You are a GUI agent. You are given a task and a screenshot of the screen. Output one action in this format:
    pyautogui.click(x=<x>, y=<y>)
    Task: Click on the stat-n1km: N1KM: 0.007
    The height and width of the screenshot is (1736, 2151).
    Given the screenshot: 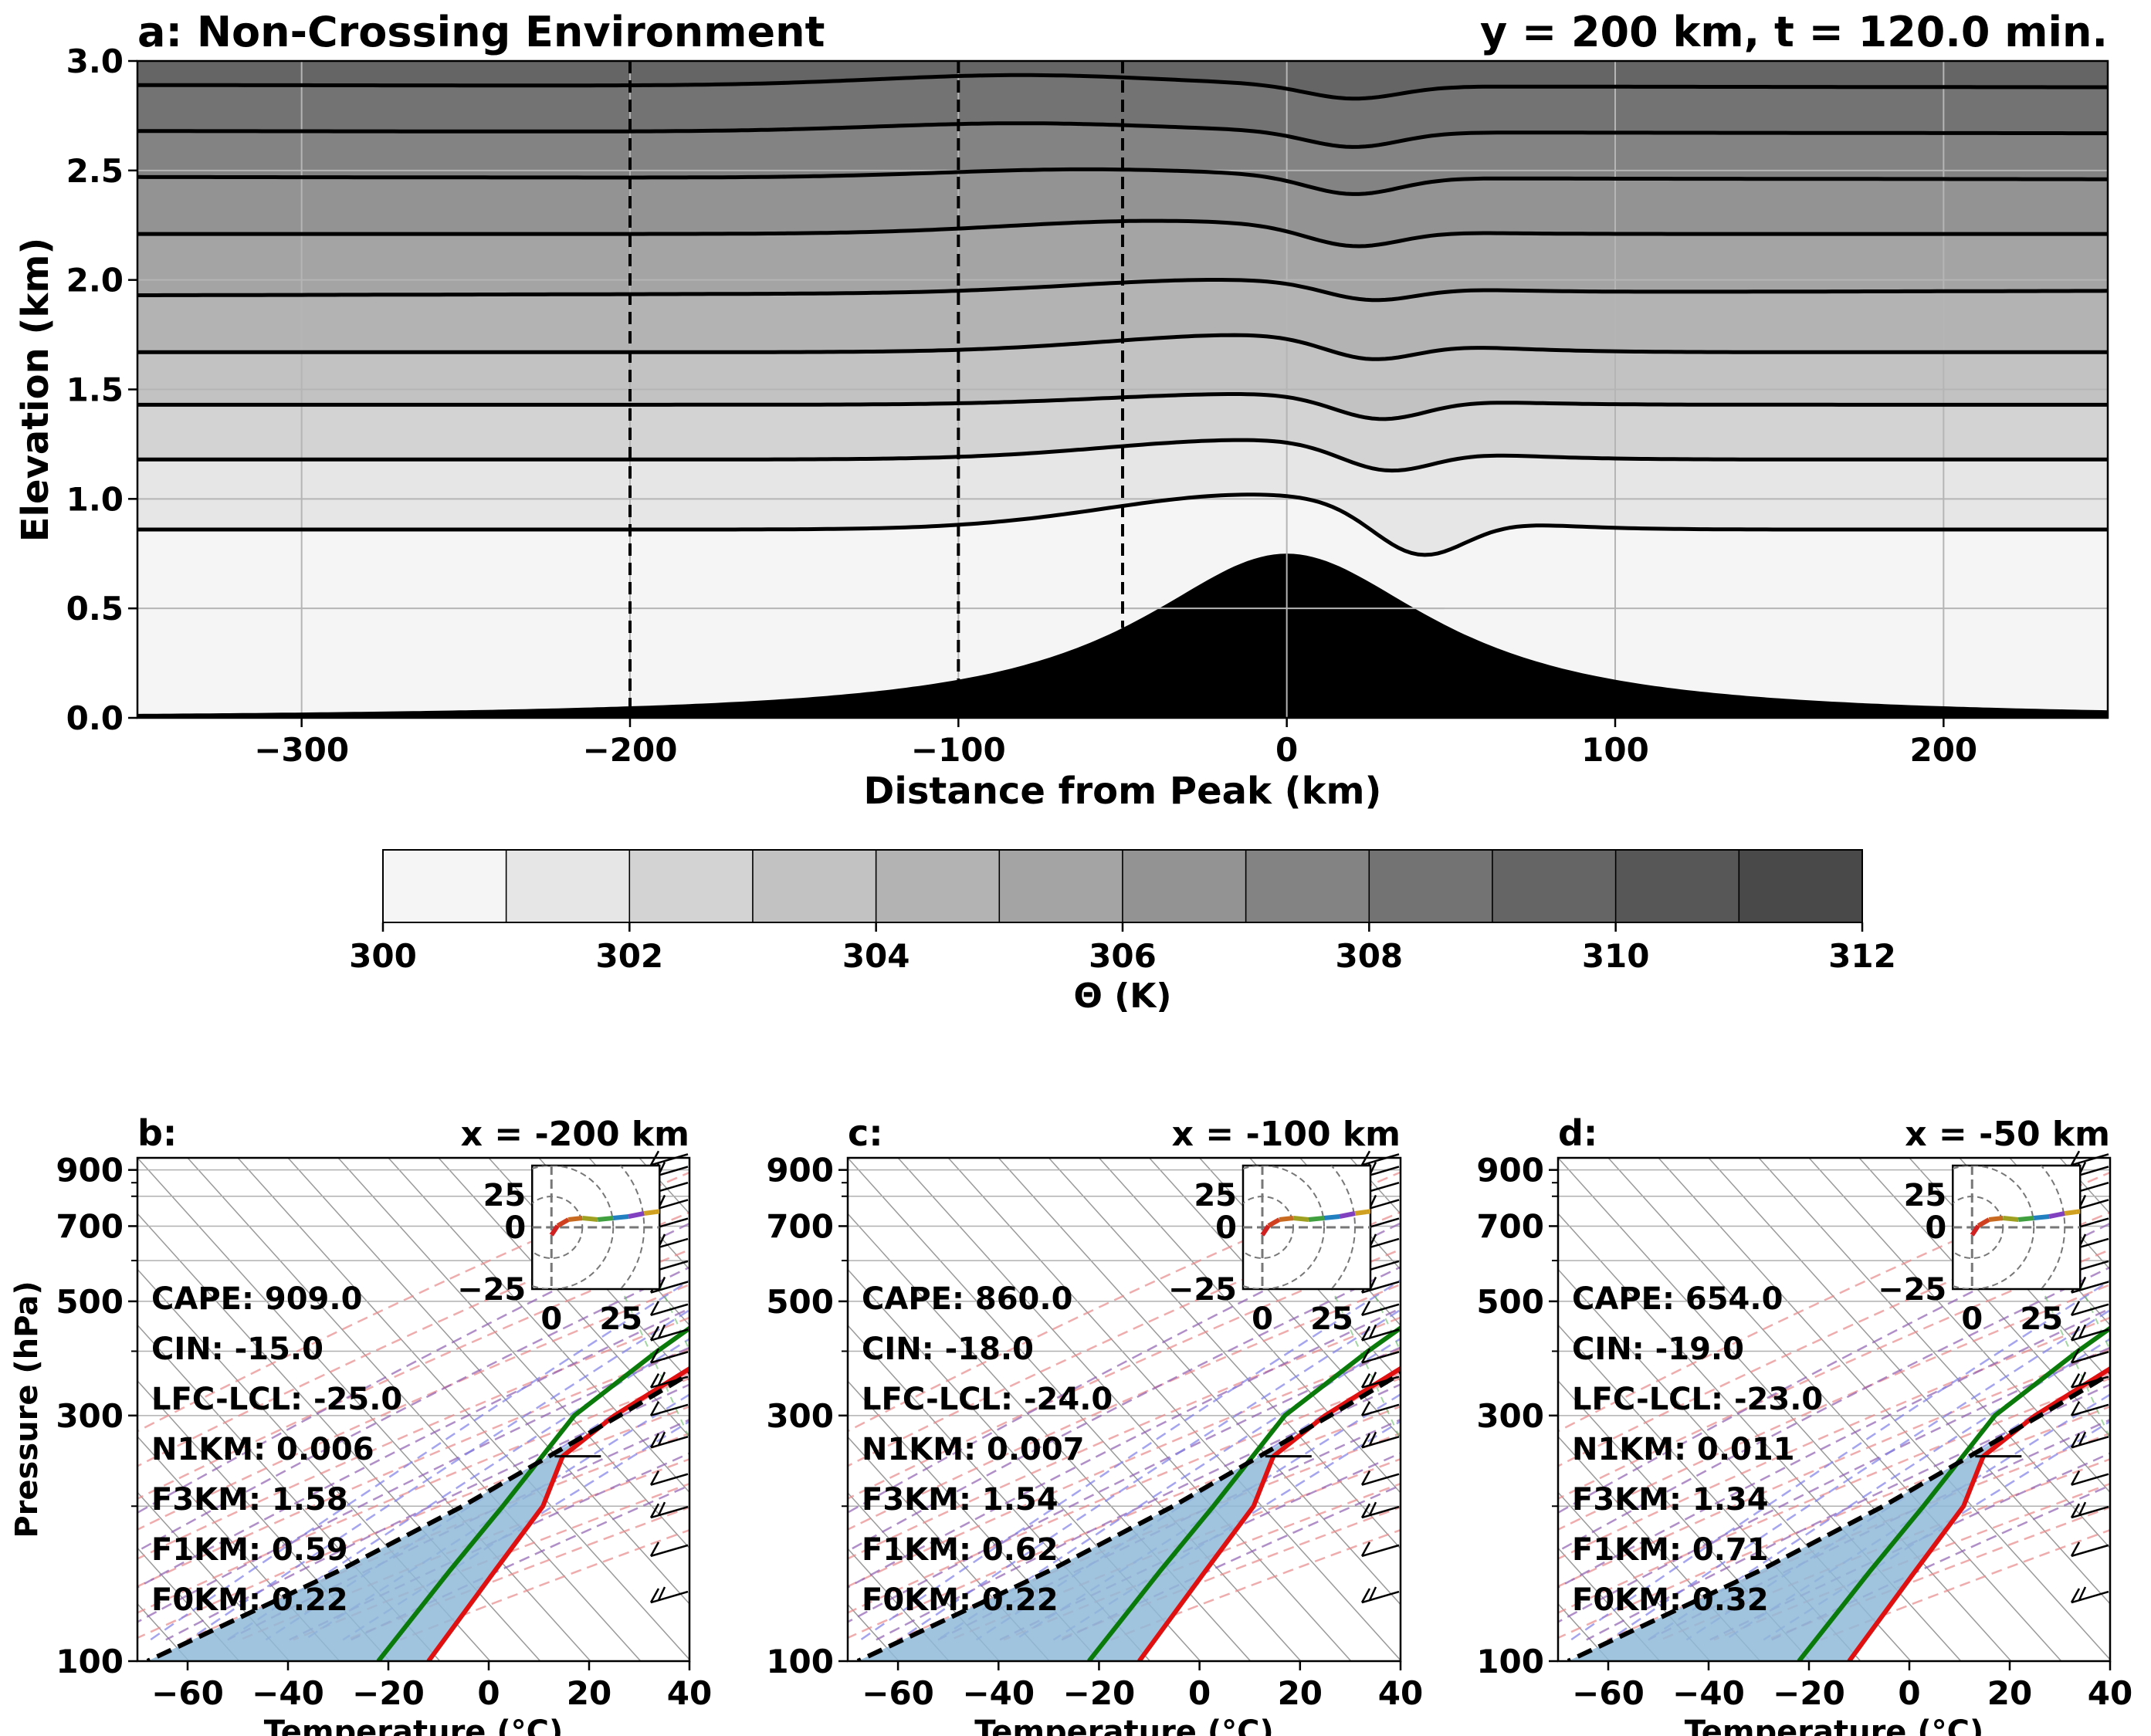 What is the action you would take?
    pyautogui.click(x=974, y=1450)
    